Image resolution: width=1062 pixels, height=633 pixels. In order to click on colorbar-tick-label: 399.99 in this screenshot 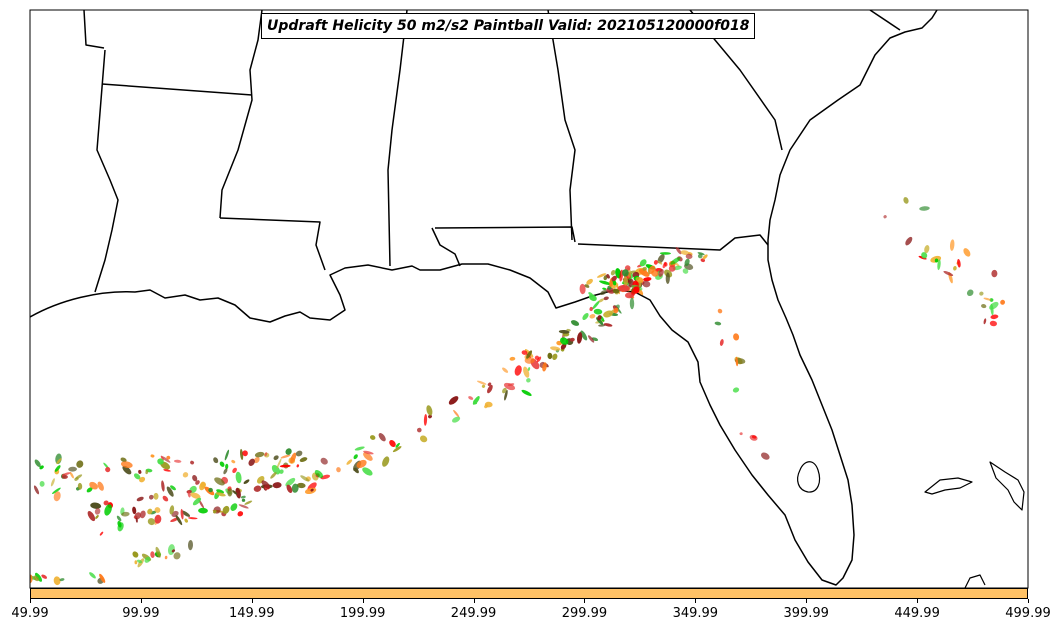, I will do `click(806, 613)`.